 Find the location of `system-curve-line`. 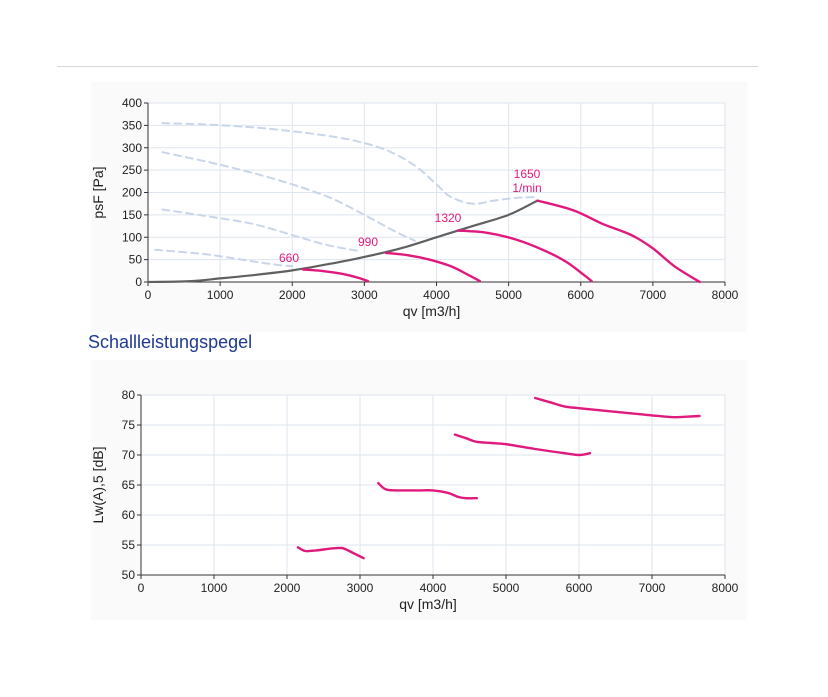

system-curve-line is located at coordinates (342, 241).